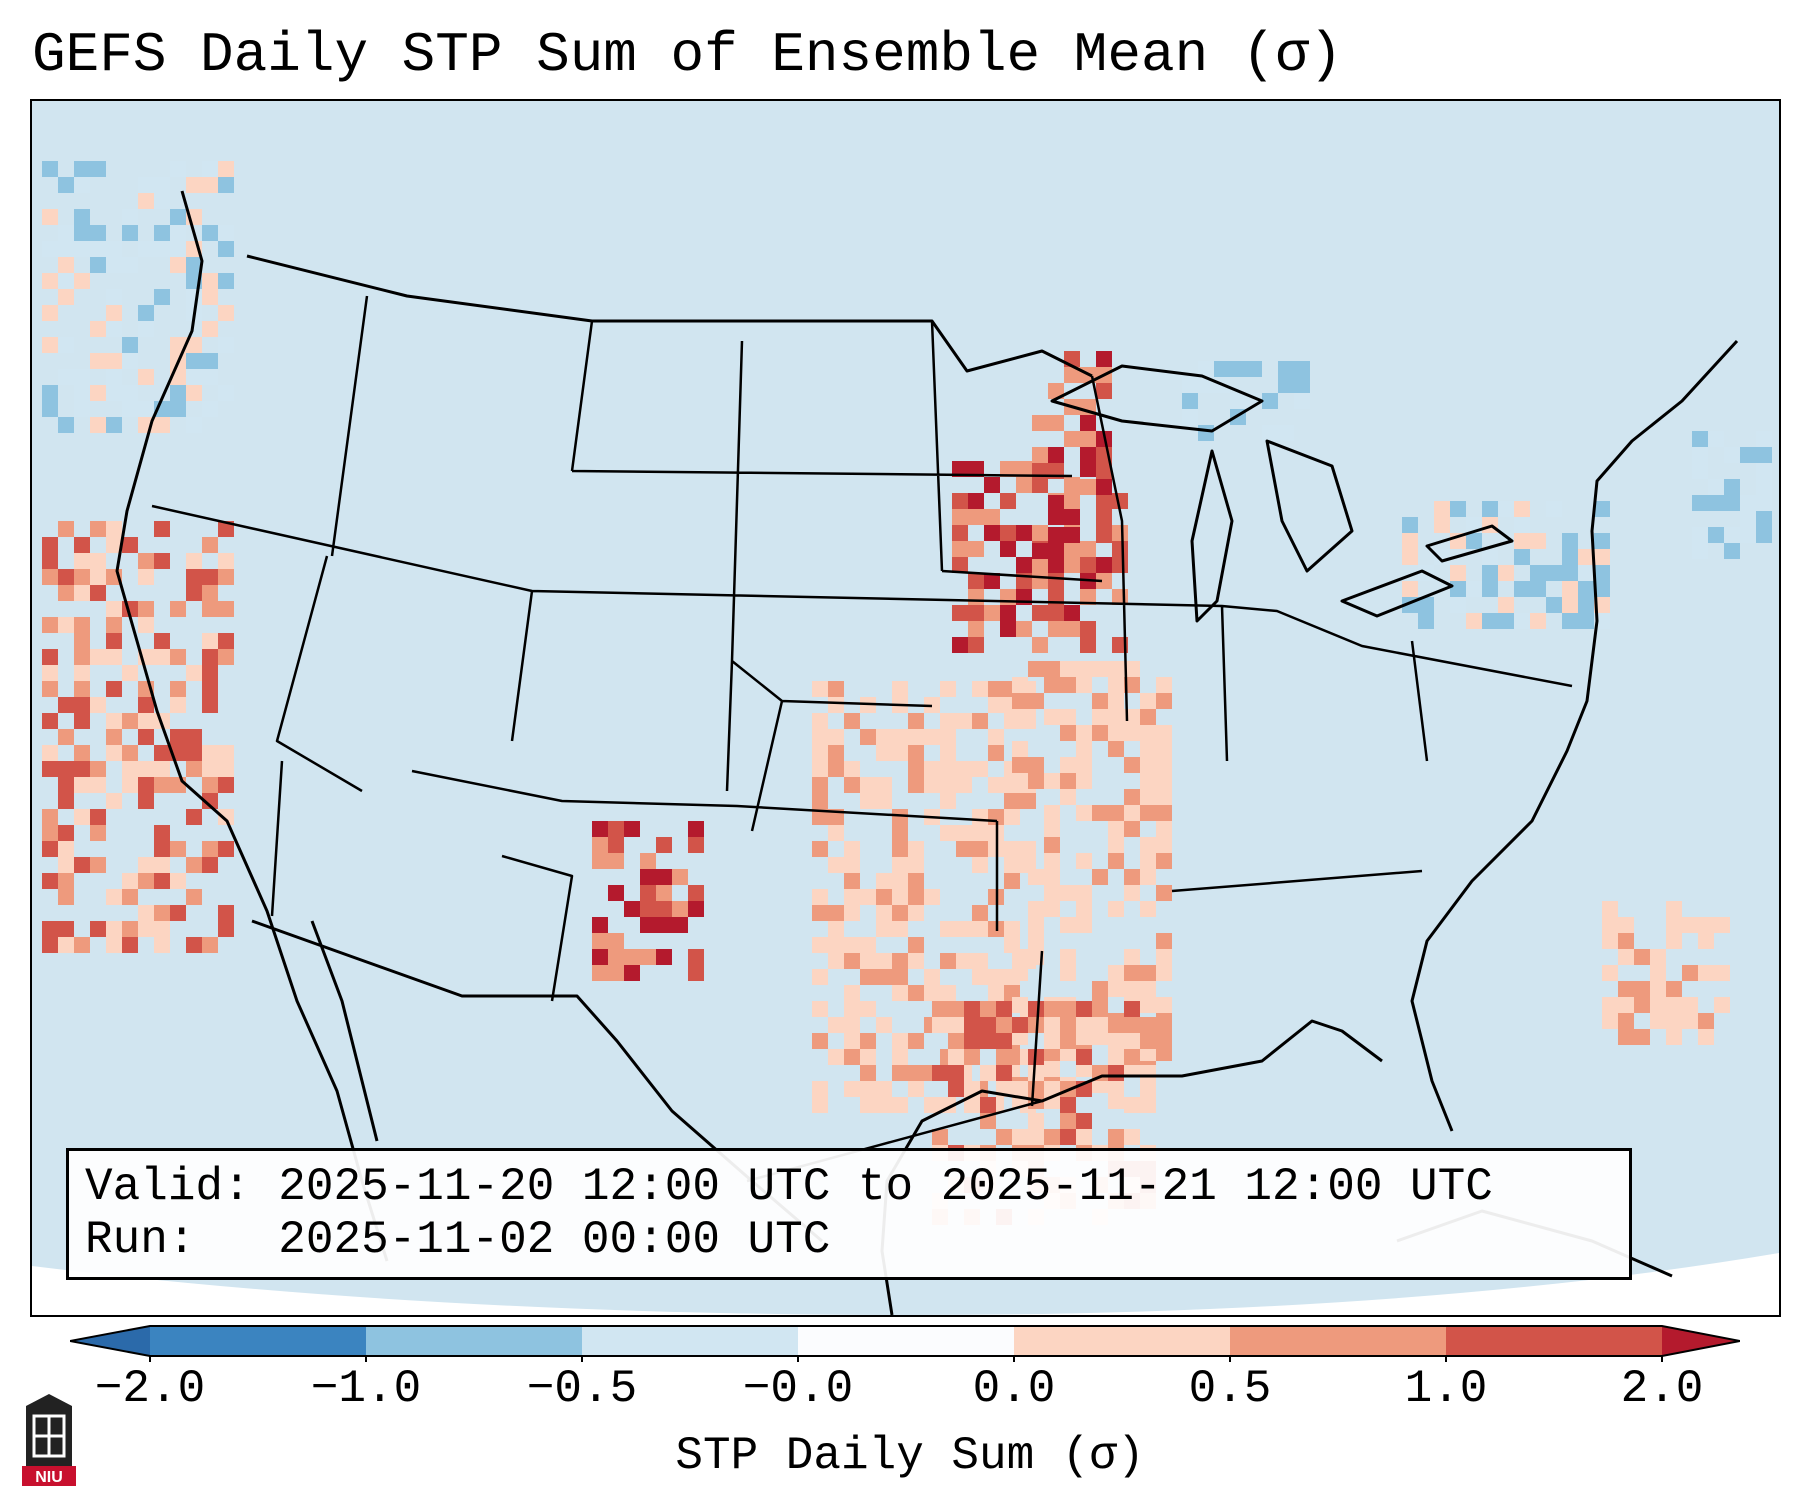 This screenshot has width=1803, height=1506. What do you see at coordinates (110, 1341) in the screenshot?
I see `colorbar-extend-low` at bounding box center [110, 1341].